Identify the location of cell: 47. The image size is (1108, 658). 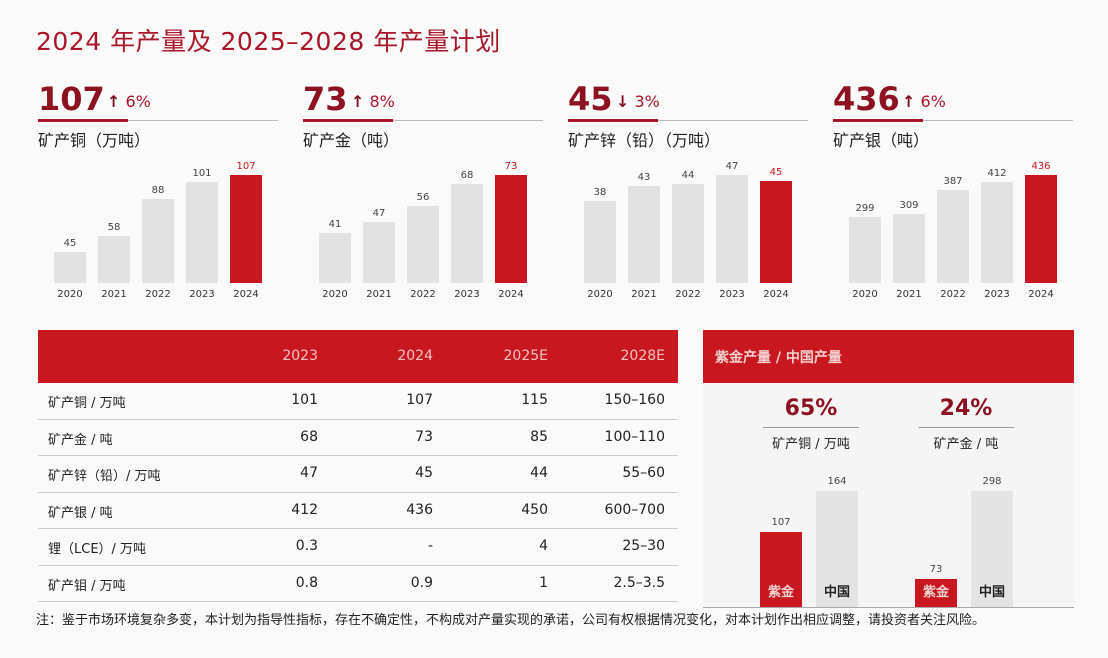
(309, 473).